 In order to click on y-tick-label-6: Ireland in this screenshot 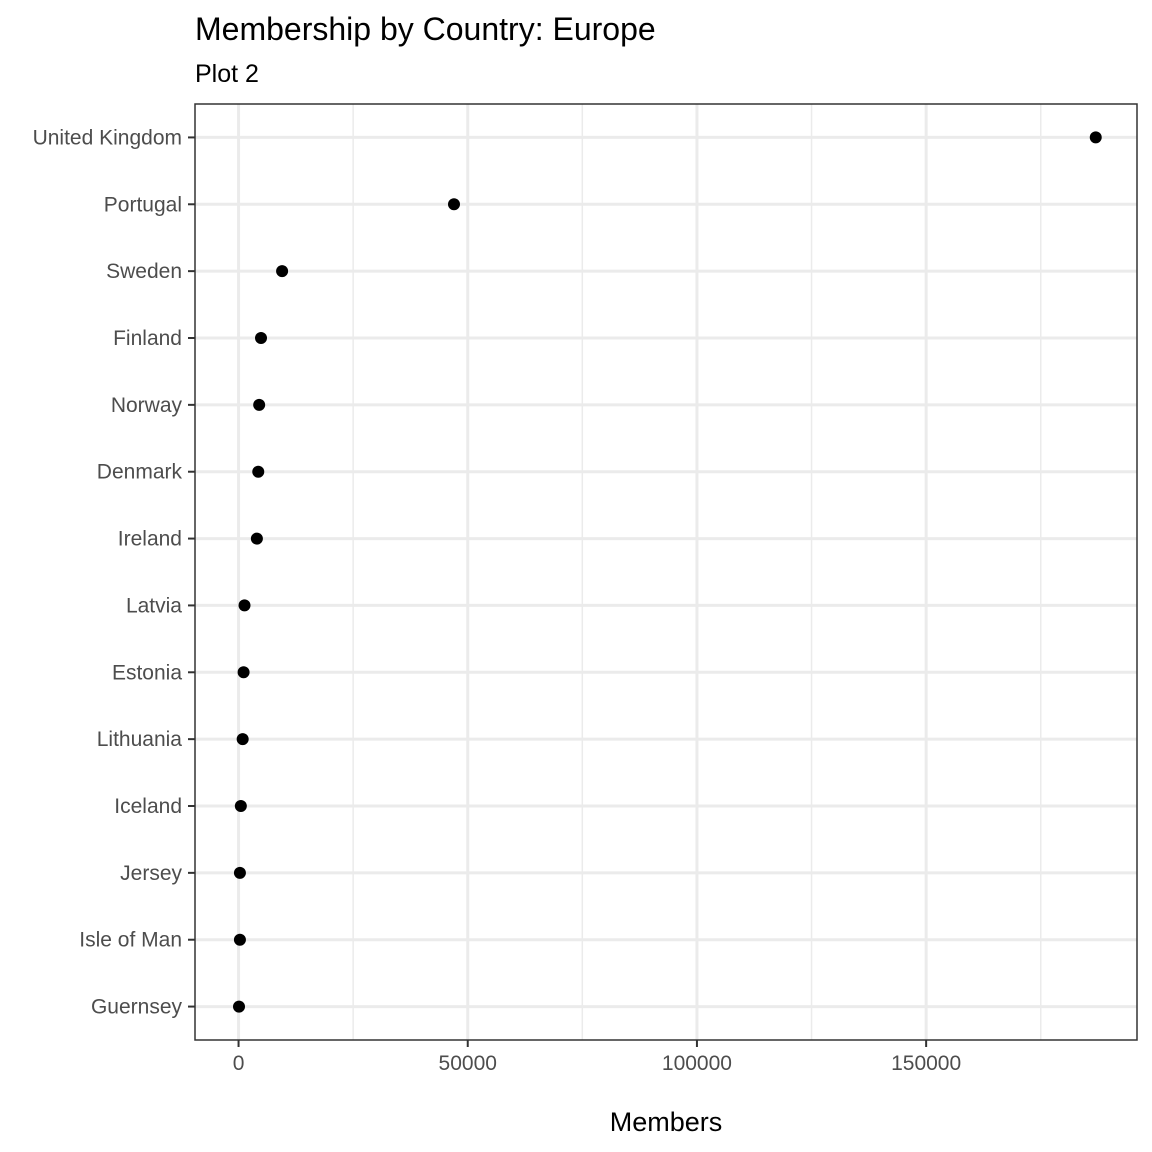, I will do `click(150, 539)`.